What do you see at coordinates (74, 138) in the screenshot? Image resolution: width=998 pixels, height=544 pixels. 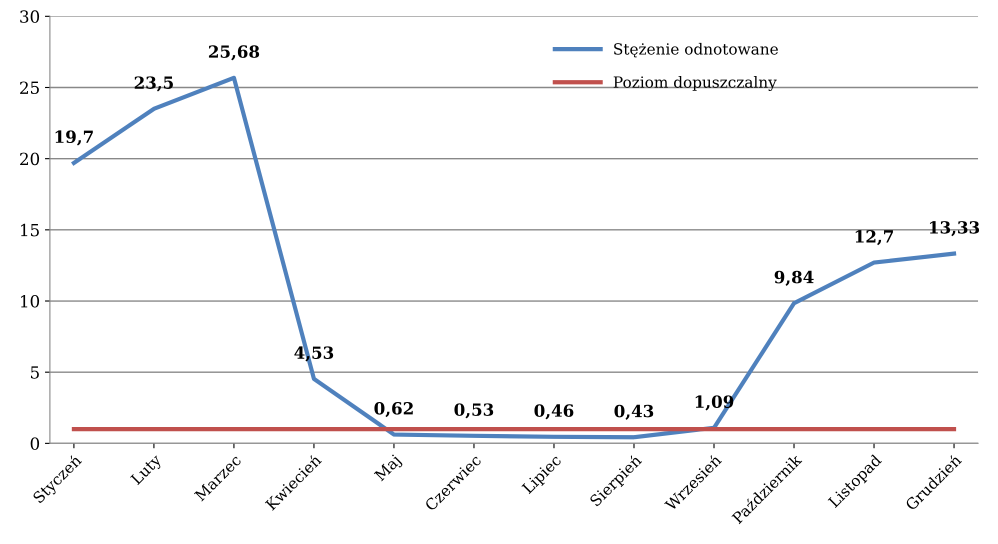 I see `data-label: 19,7` at bounding box center [74, 138].